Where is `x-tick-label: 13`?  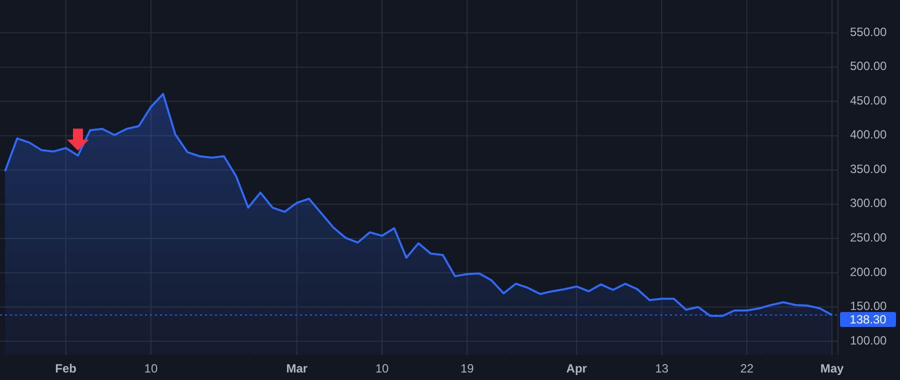 x-tick-label: 13 is located at coordinates (662, 369).